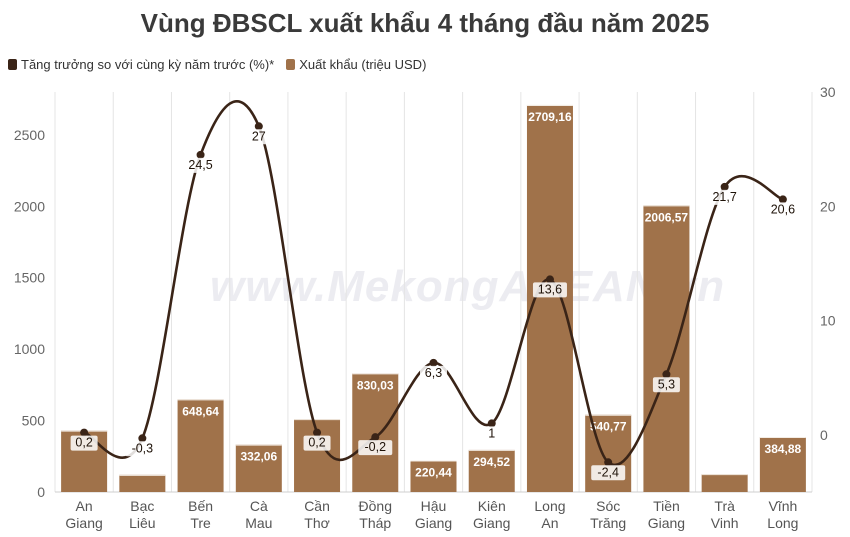 The height and width of the screenshot is (537, 850). Describe the element at coordinates (317, 506) in the screenshot. I see `x-tick-label: Cần` at that location.